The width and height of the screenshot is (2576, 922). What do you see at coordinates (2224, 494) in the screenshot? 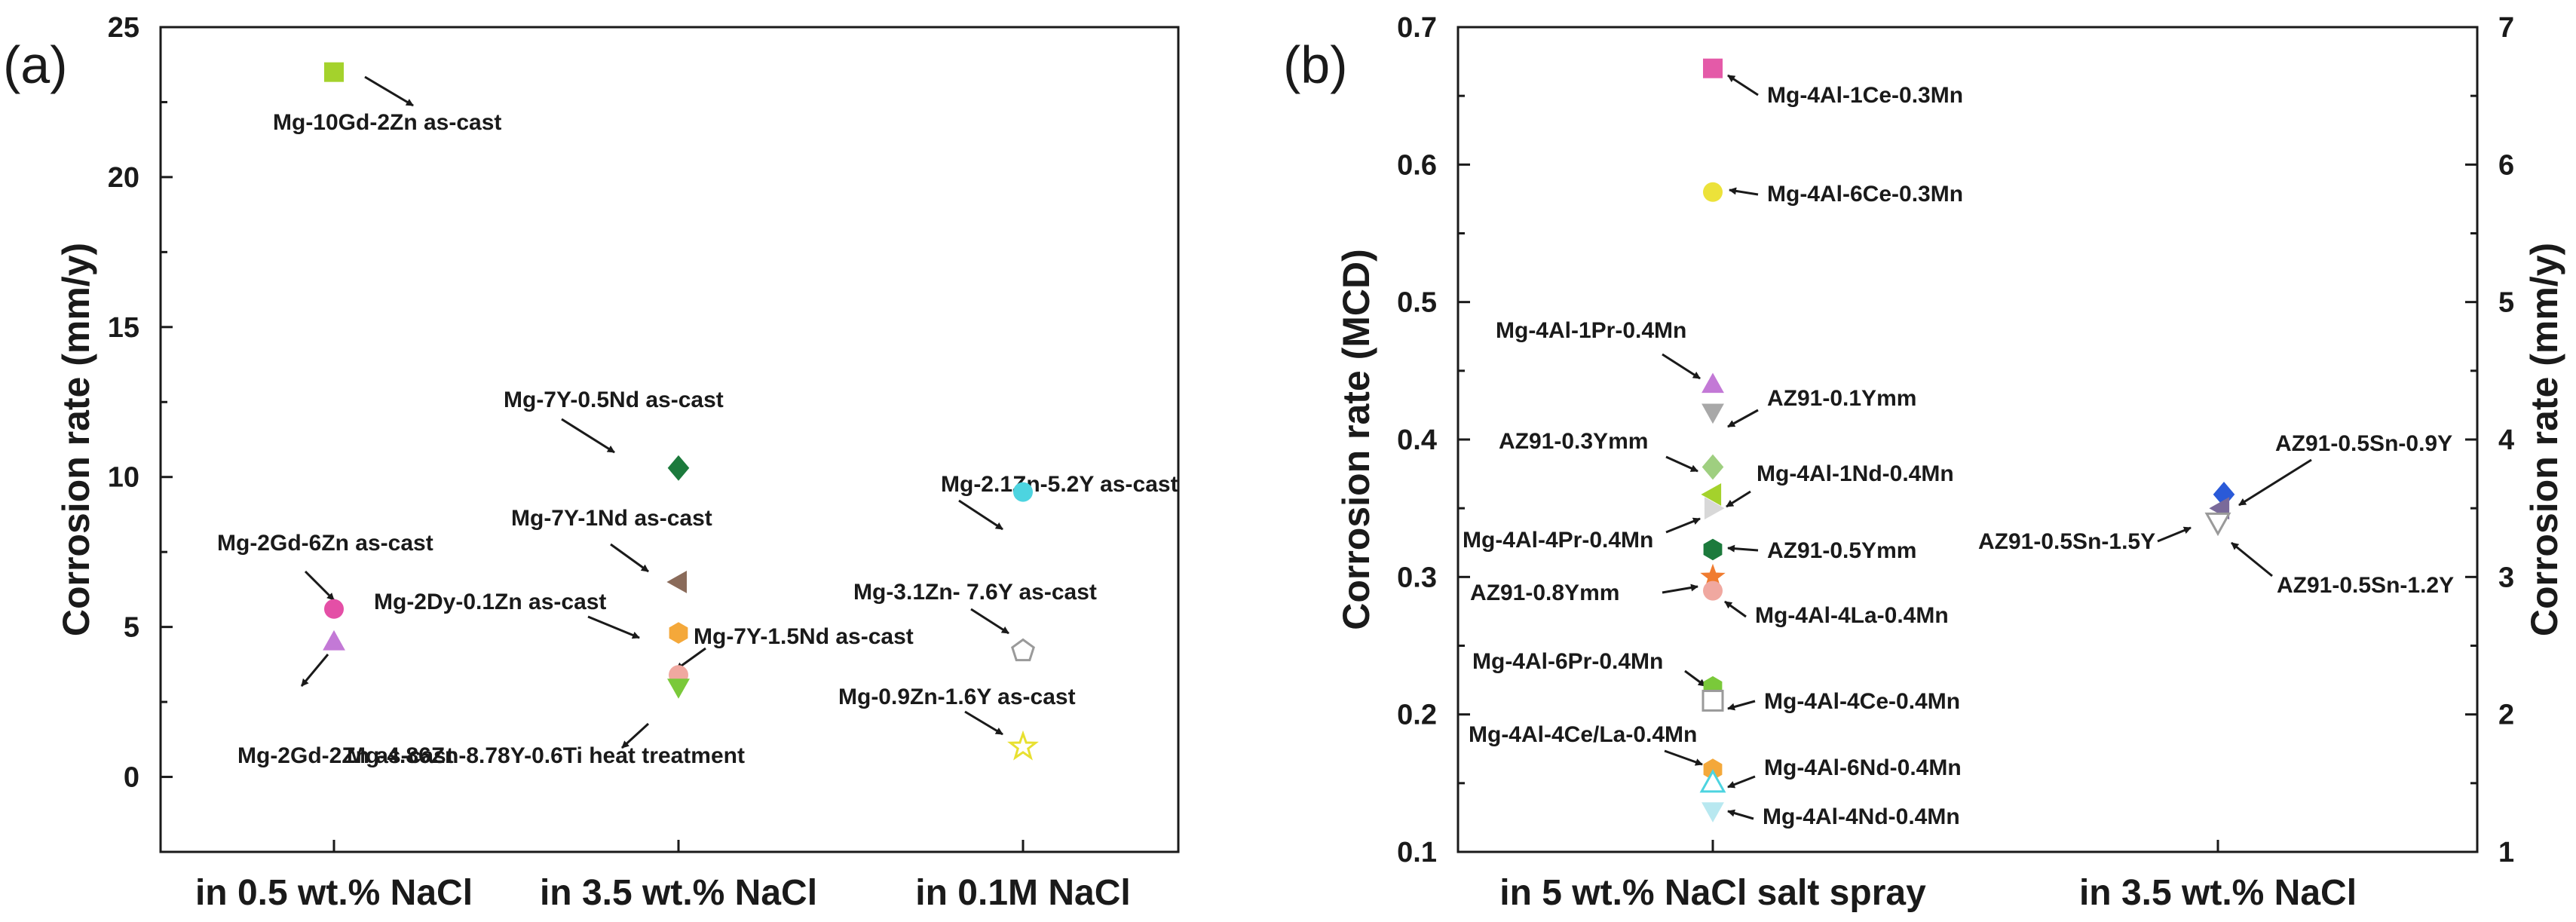
I see `point-az91-0-5sn-0-9y` at bounding box center [2224, 494].